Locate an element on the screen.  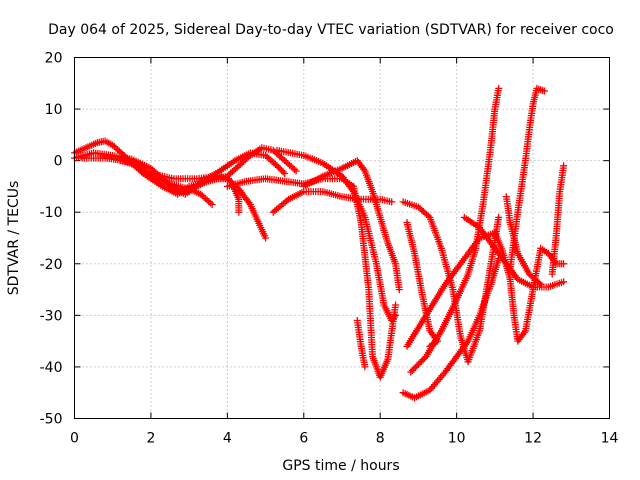
y-tick-label: -50 is located at coordinates (51, 420).